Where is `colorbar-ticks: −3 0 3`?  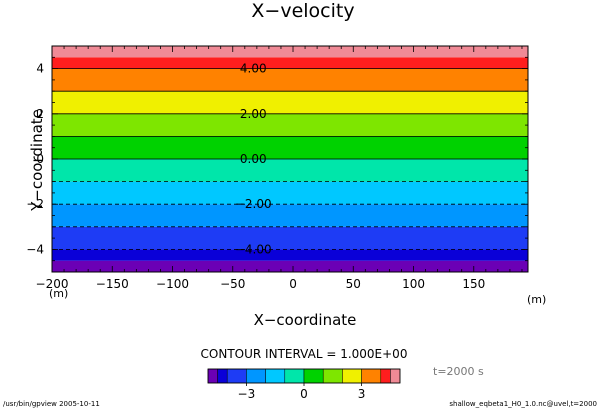
colorbar-ticks: −3 0 3 is located at coordinates (302, 392).